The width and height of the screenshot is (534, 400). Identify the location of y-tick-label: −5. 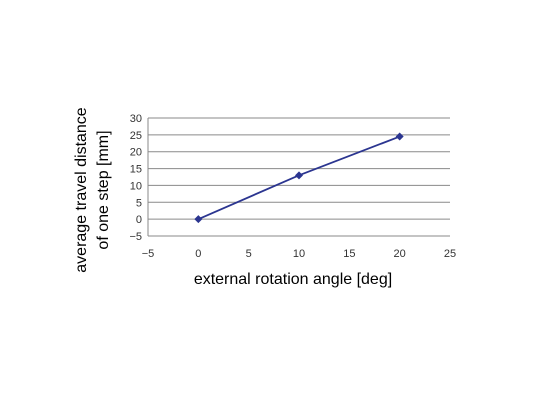
(135, 237).